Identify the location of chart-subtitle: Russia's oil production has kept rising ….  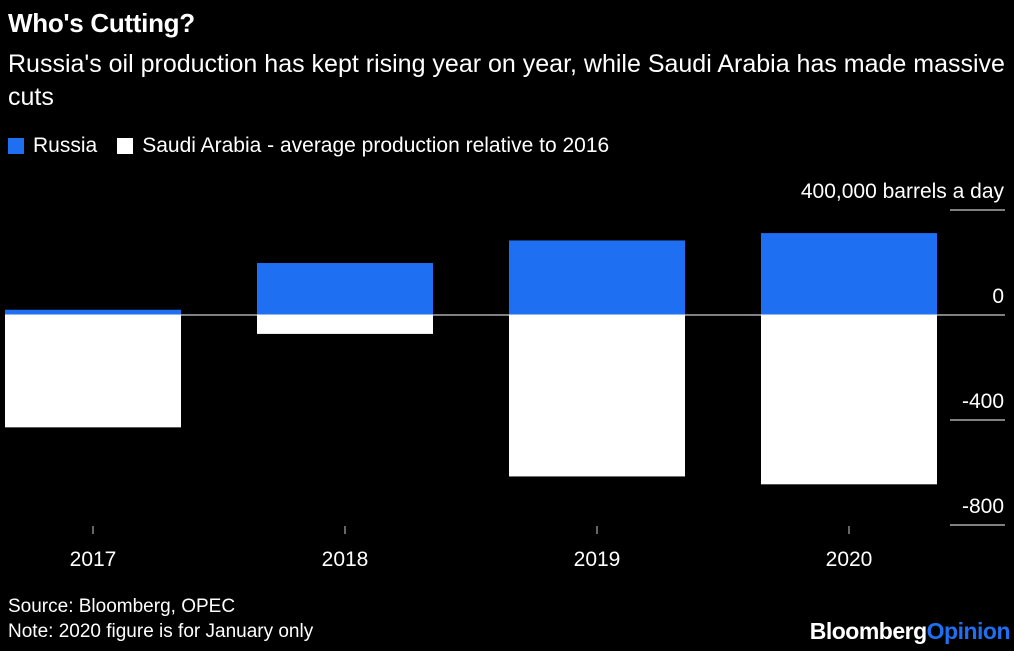
(506, 80).